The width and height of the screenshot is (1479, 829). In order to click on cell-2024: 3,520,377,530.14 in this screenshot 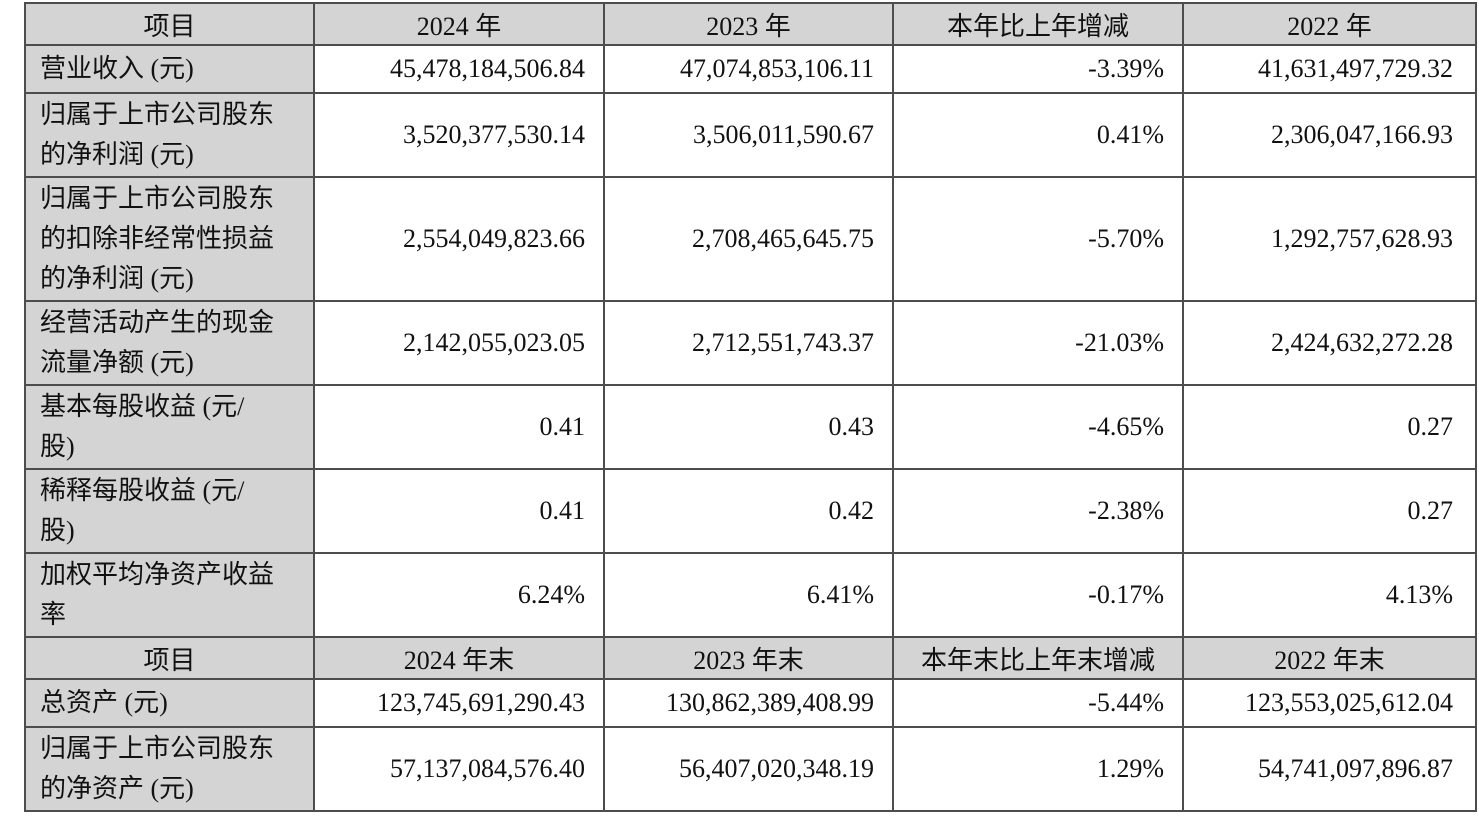, I will do `click(459, 135)`.